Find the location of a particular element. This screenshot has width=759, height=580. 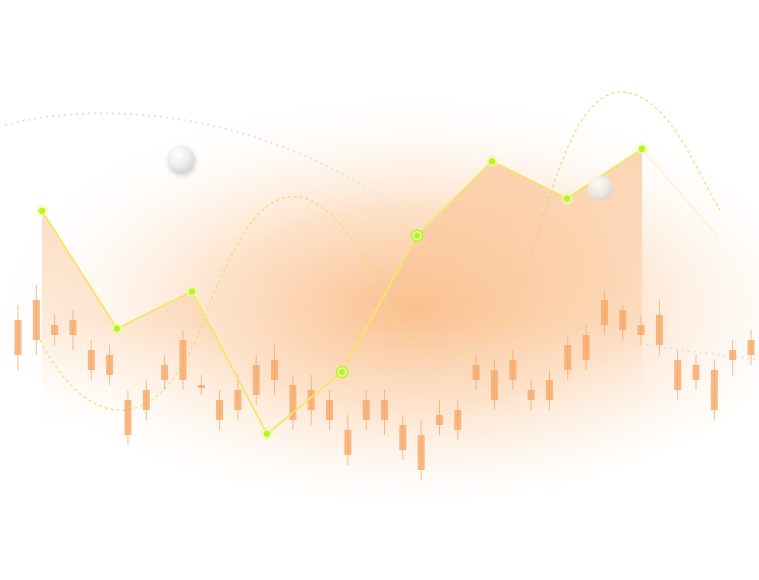

orb-right is located at coordinates (600, 188).